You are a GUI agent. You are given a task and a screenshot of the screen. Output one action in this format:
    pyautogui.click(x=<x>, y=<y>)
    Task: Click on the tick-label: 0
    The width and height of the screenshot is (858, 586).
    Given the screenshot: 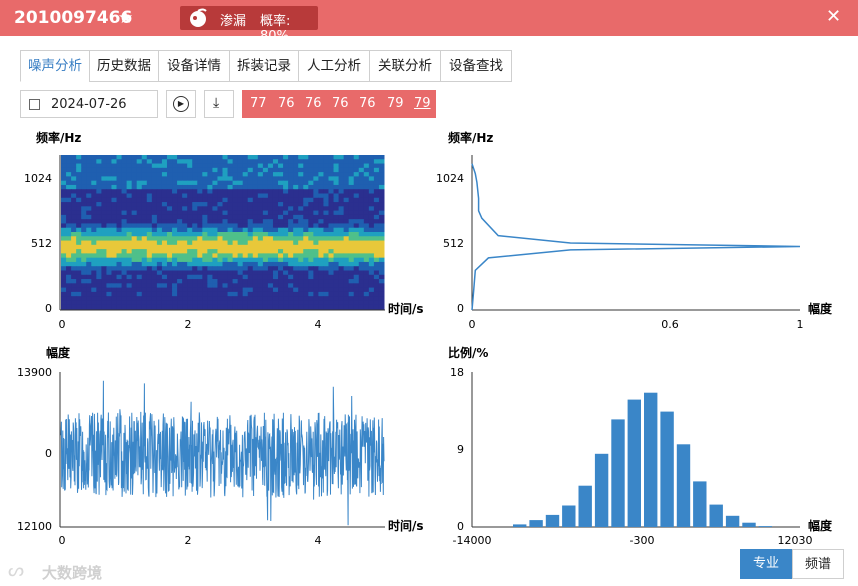 What is the action you would take?
    pyautogui.click(x=62, y=324)
    